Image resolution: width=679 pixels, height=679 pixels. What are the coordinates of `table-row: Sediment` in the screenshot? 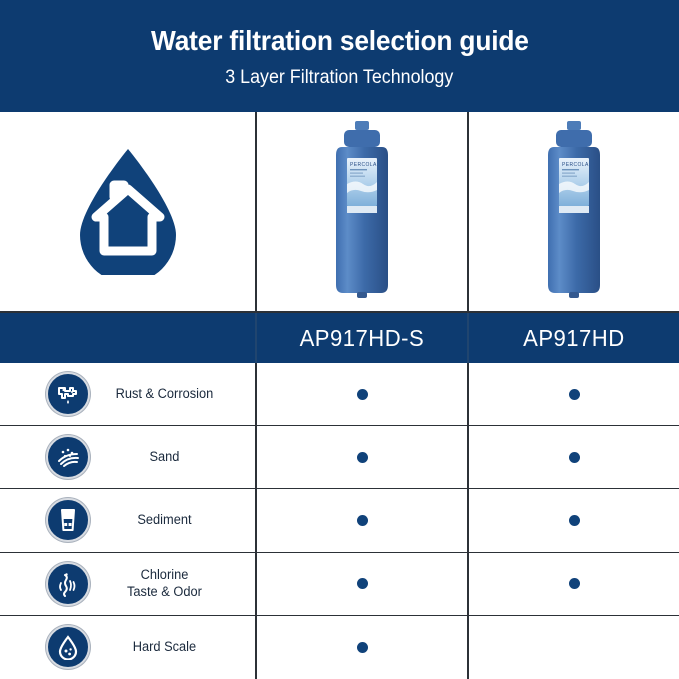 It's located at (339, 521).